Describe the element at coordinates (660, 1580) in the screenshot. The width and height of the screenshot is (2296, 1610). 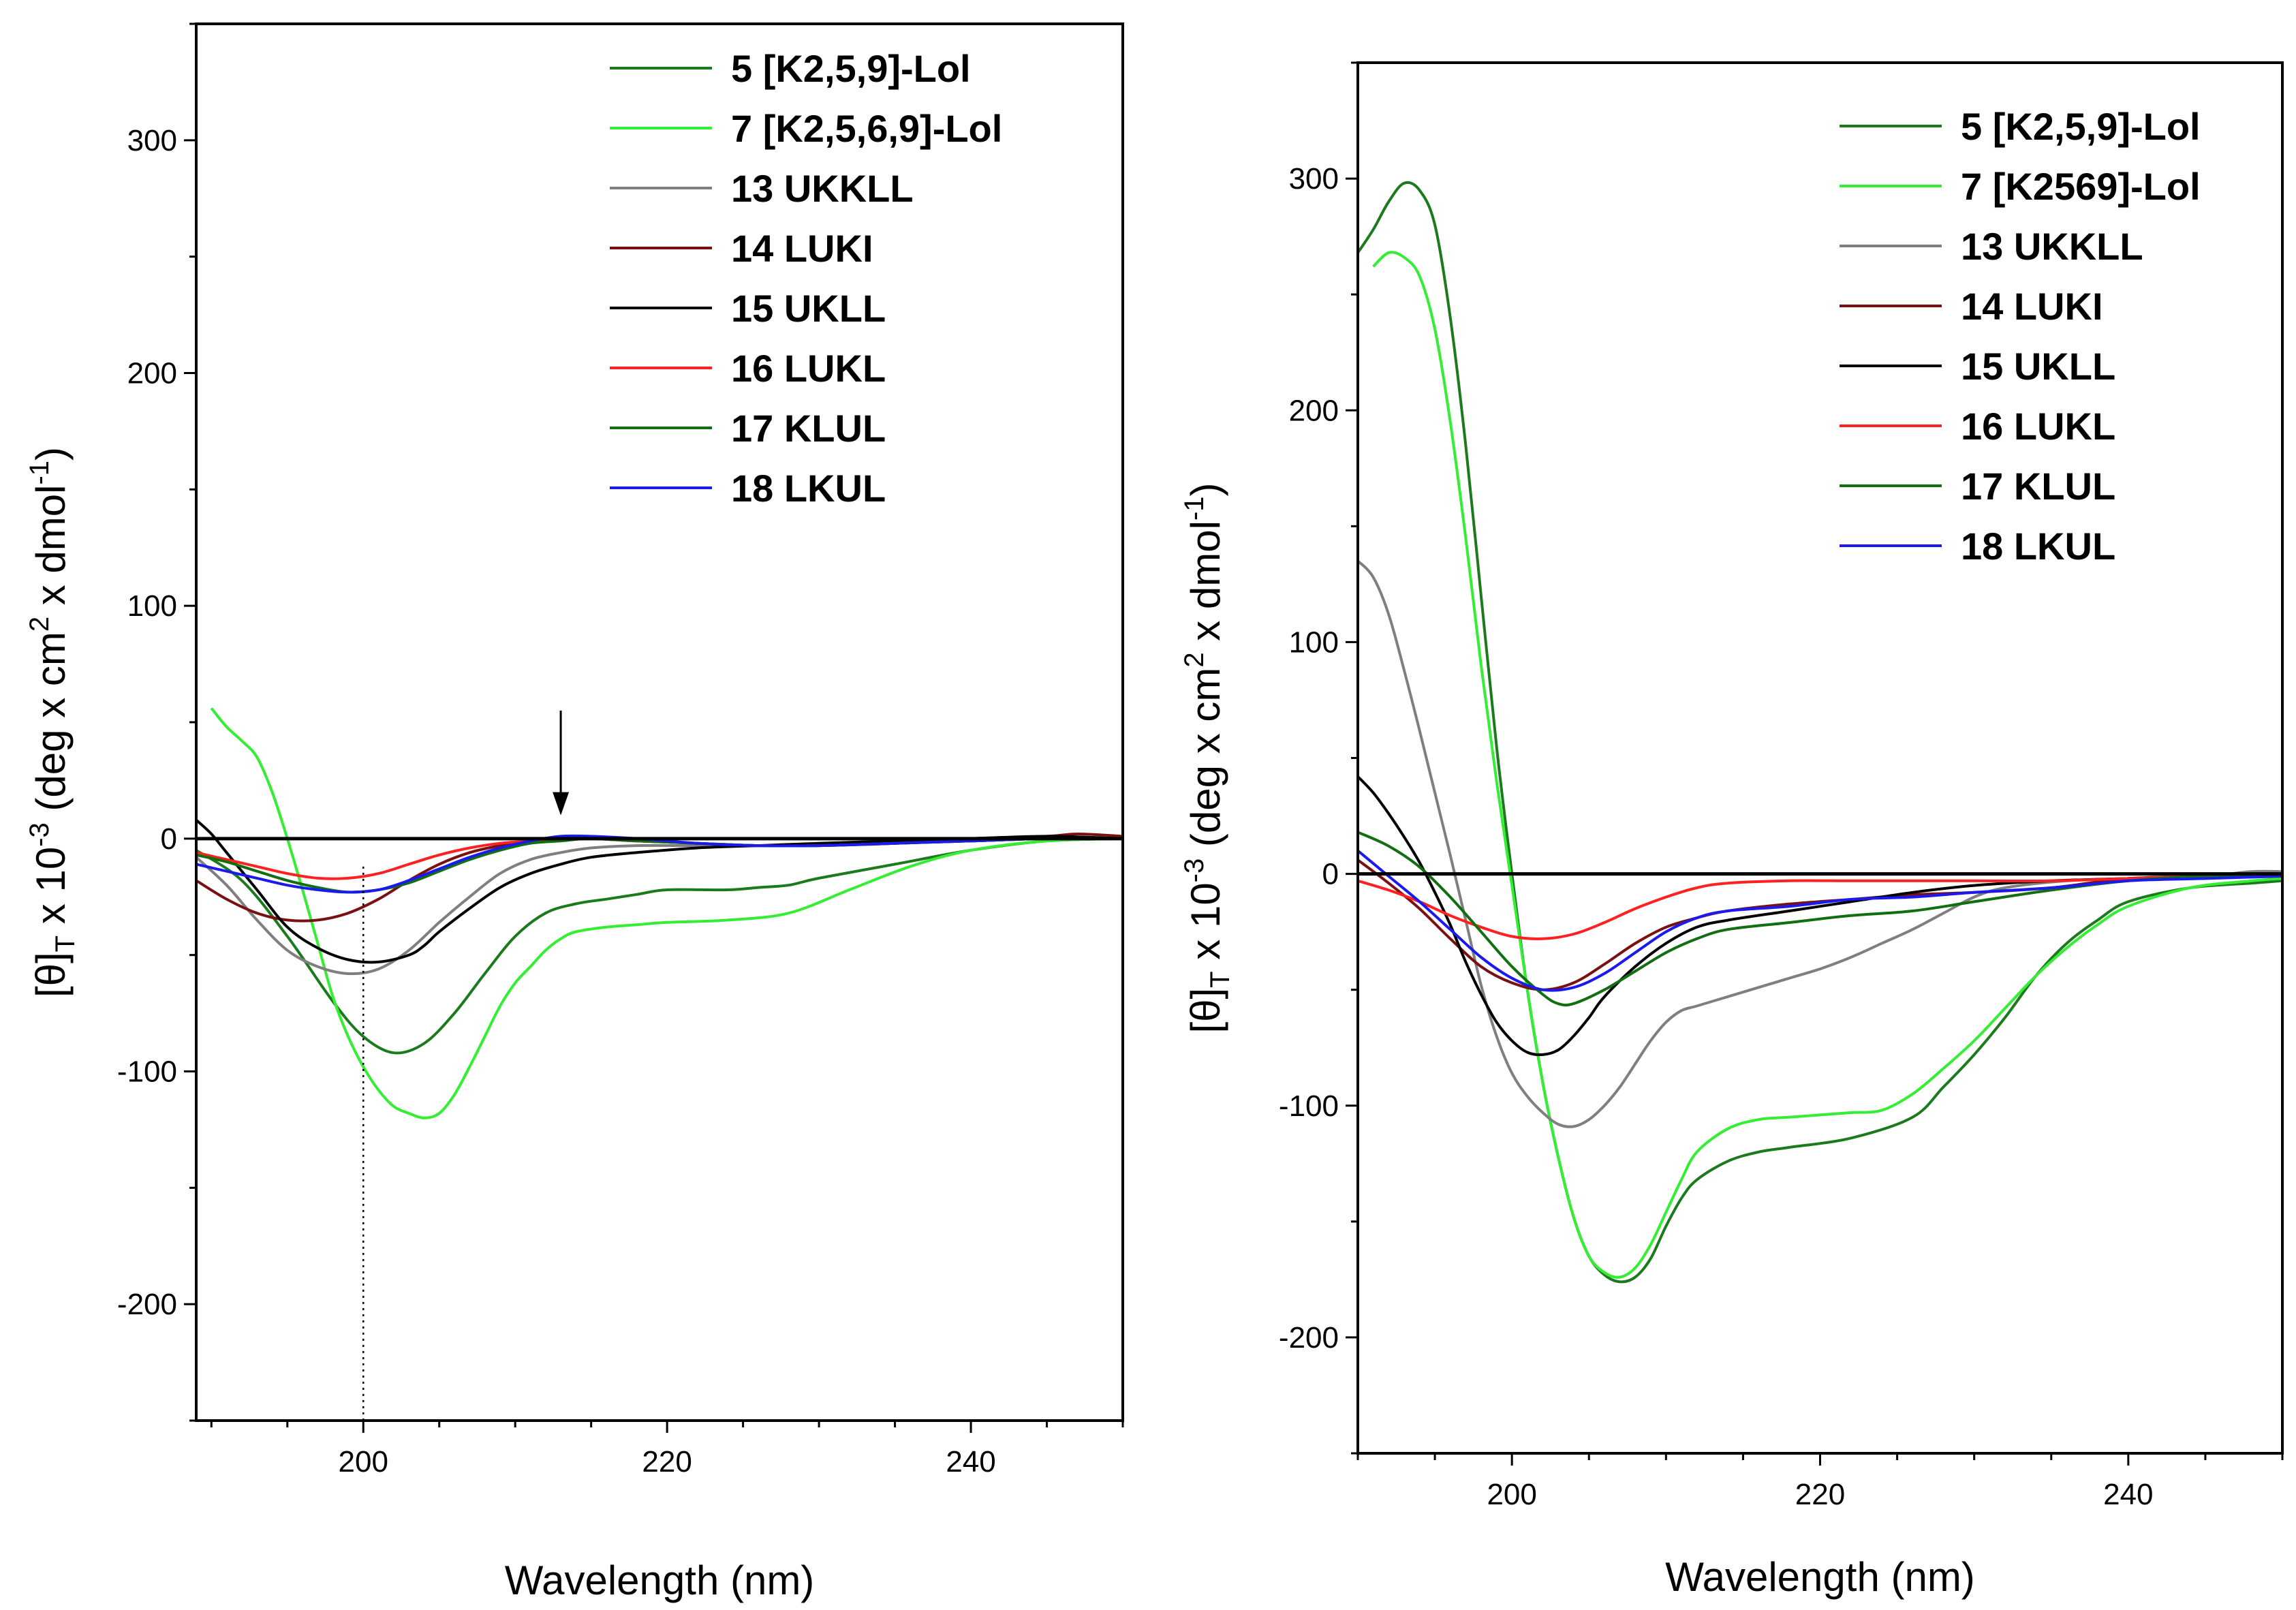
I see `left-x-axis-title: Wavelength (nm)` at that location.